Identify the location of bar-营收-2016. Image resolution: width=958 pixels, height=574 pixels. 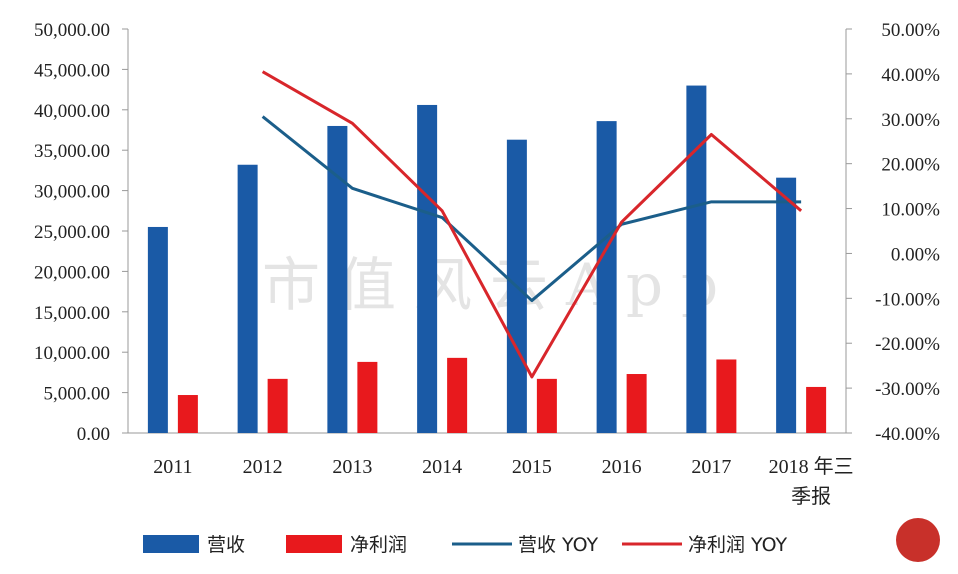
(606, 277).